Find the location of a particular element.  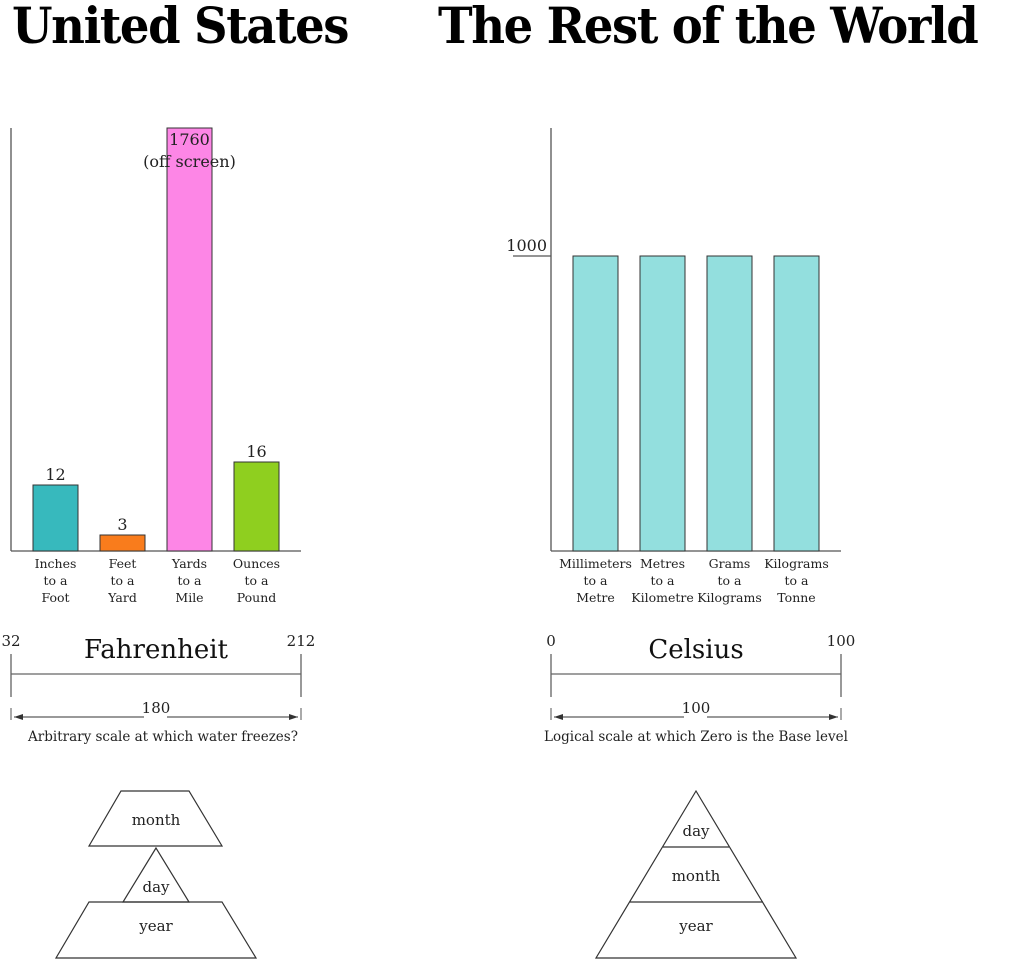

category-label: Yards is located at coordinates (189, 563).